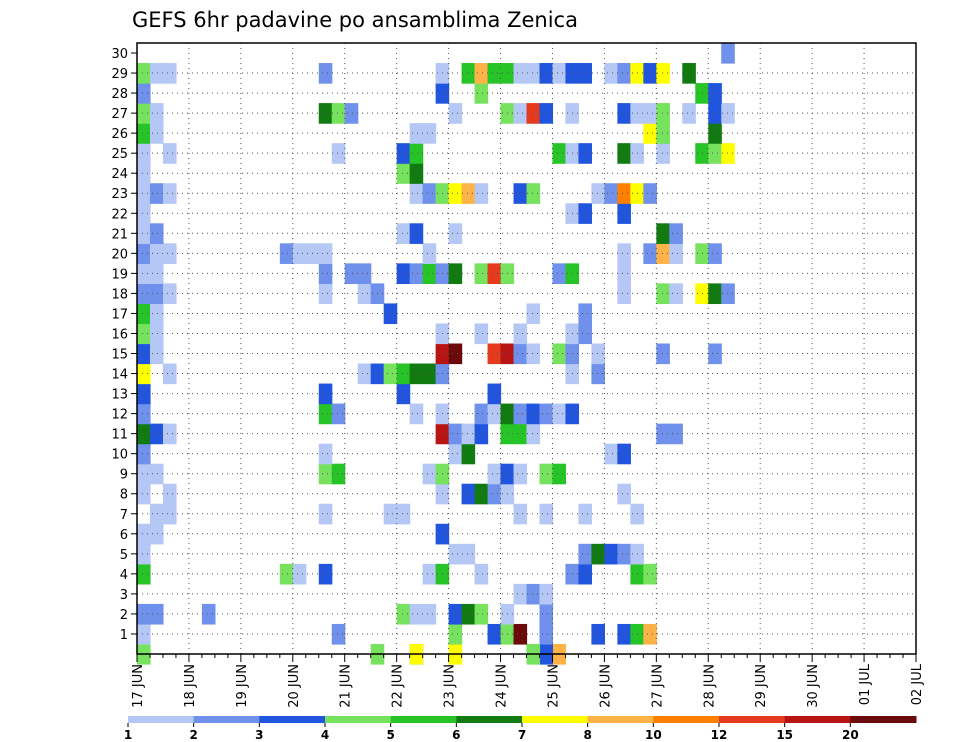  I want to click on colorbar-label: 12, so click(719, 735).